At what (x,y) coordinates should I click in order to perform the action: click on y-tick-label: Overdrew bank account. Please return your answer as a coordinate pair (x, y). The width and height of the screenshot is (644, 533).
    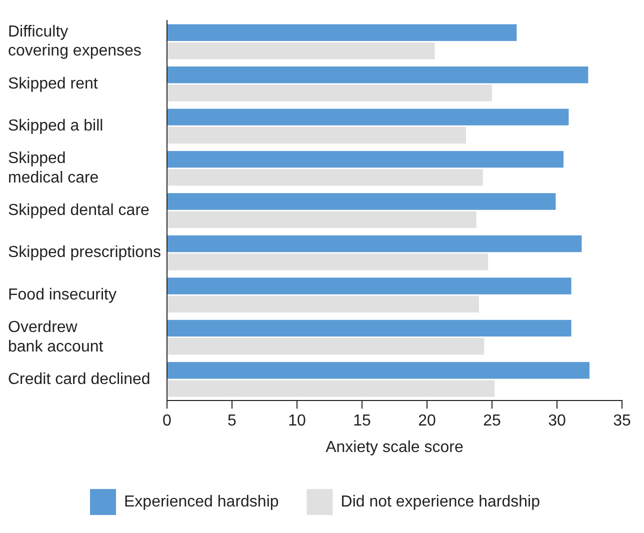
    Looking at the image, I should click on (56, 337).